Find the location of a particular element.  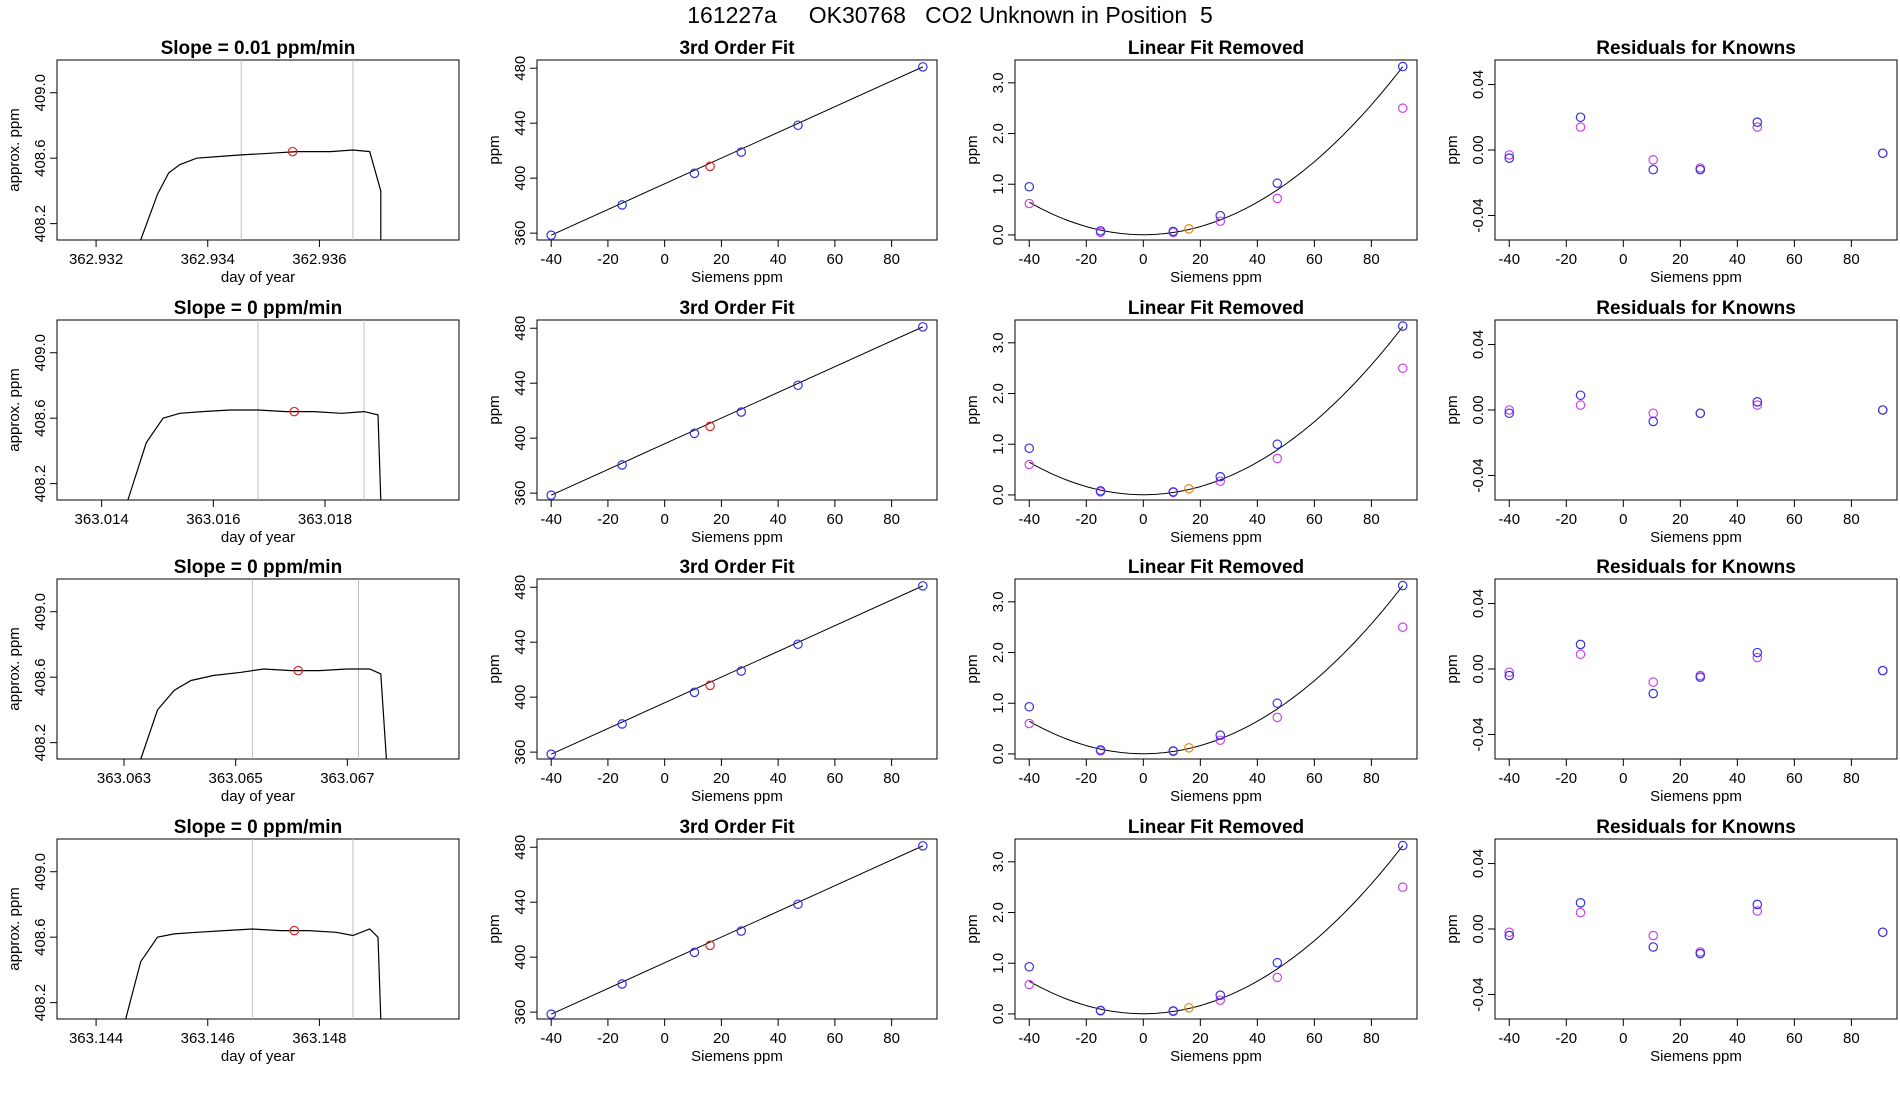

y-tick-label: 480 is located at coordinates (520, 847).